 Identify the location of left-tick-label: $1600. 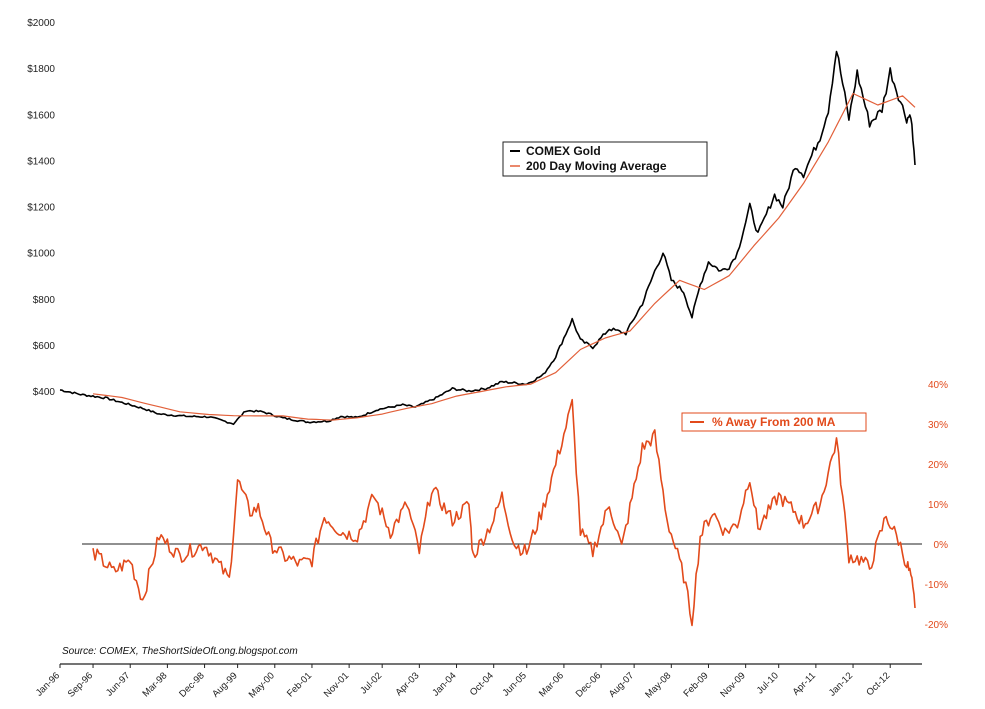
(41, 115).